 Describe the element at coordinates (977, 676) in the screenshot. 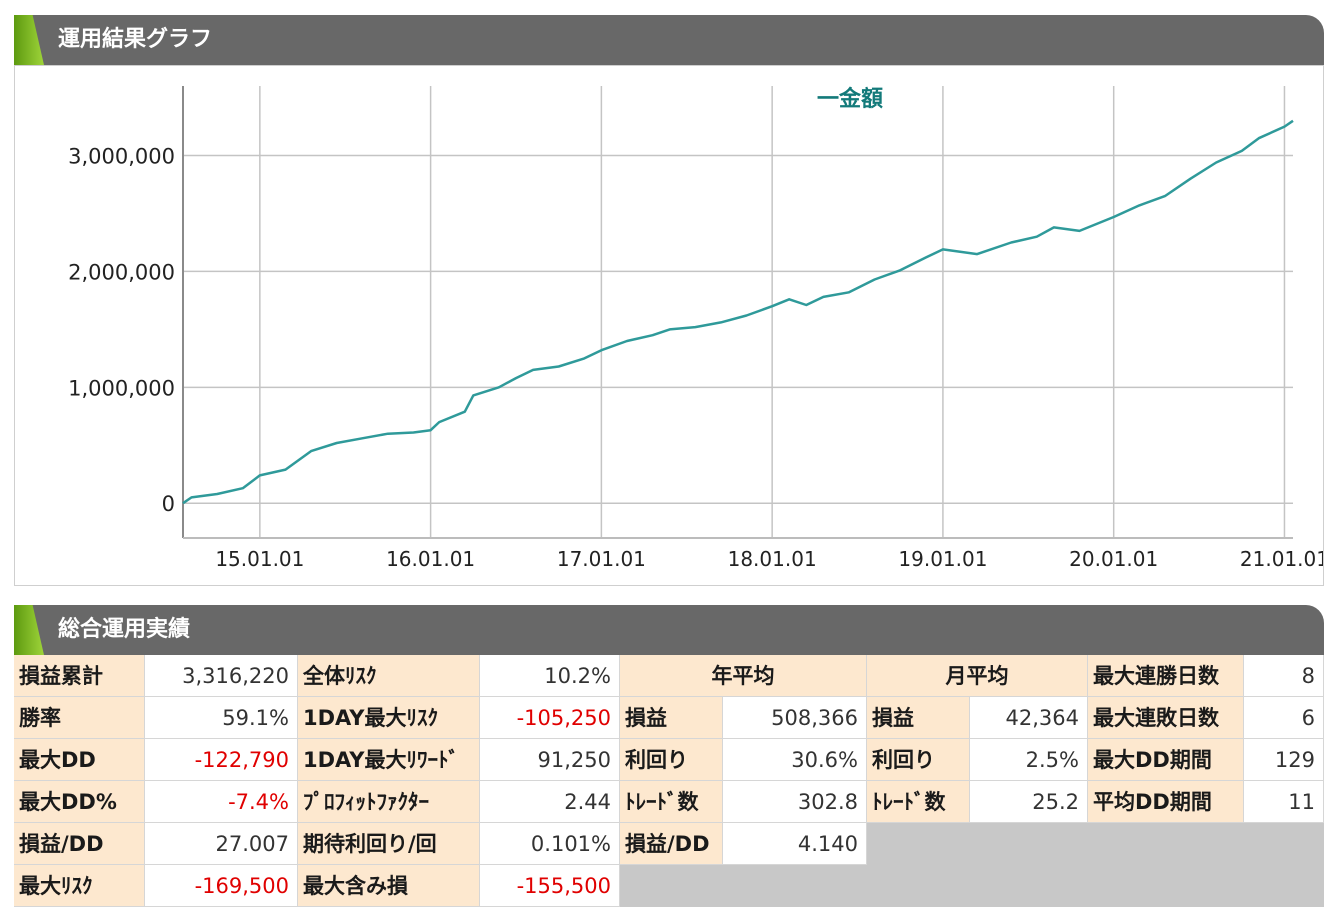

I see `monthly-average-header: 月平均` at that location.